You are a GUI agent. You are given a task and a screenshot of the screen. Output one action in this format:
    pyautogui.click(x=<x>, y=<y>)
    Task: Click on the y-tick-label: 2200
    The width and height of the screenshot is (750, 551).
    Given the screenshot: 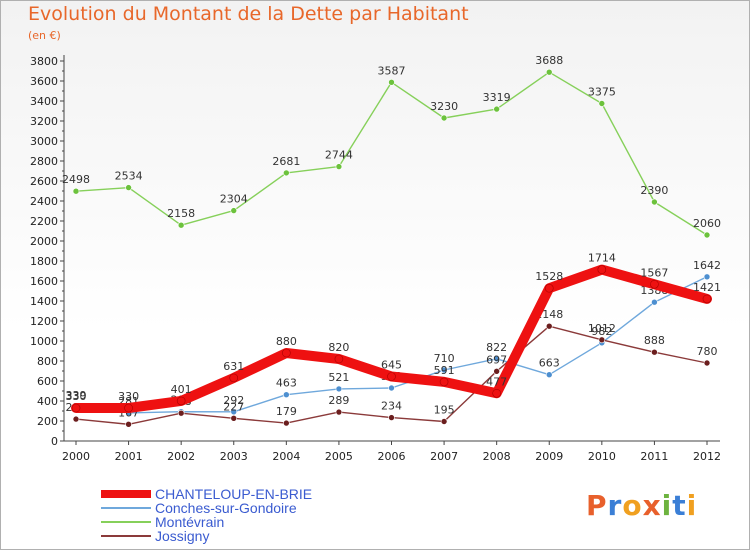 What is the action you would take?
    pyautogui.click(x=44, y=221)
    